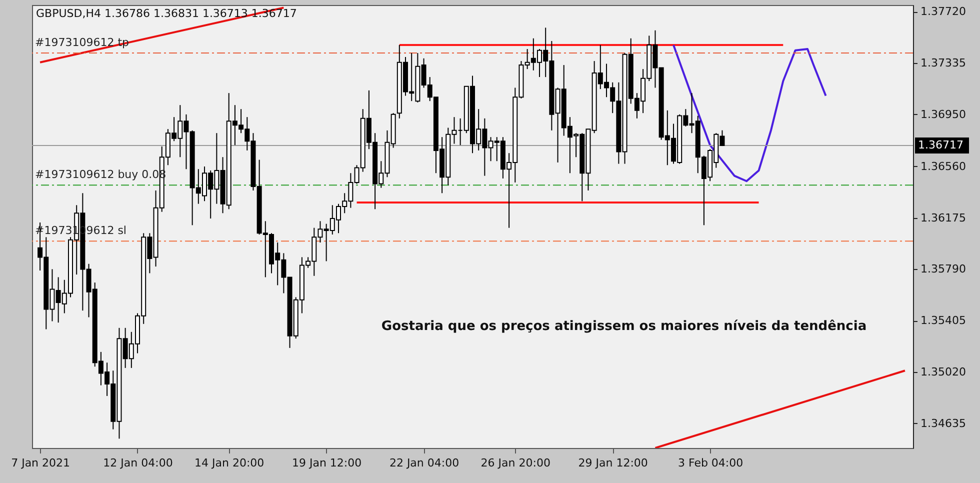 Image resolution: width=980 pixels, height=483 pixels. Describe the element at coordinates (749, 113) in the screenshot. I see `line-series` at that location.